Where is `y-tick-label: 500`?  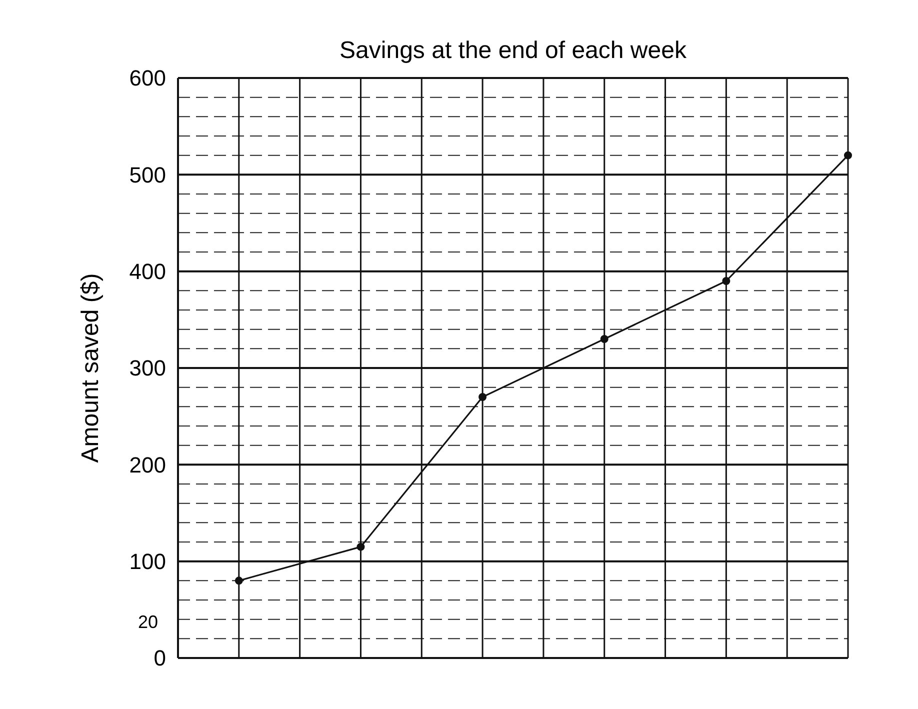 y-tick-label: 500 is located at coordinates (147, 175).